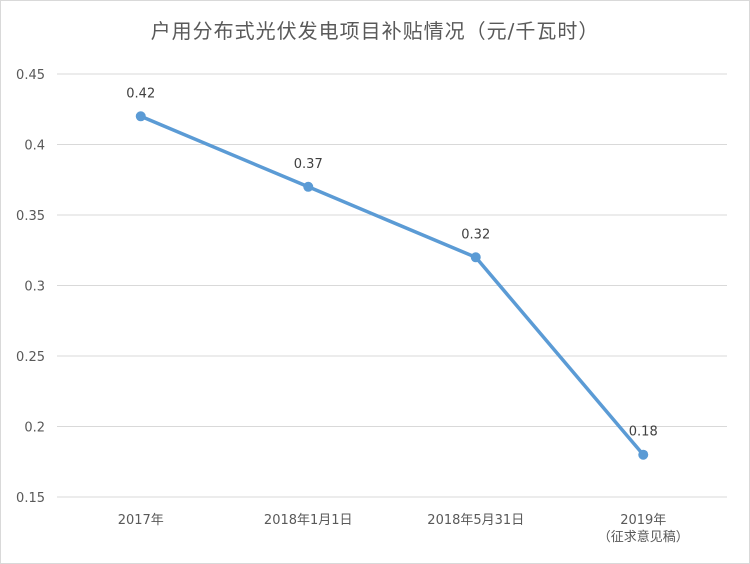 This screenshot has height=564, width=750. I want to click on data-label: 0.42, so click(140, 93).